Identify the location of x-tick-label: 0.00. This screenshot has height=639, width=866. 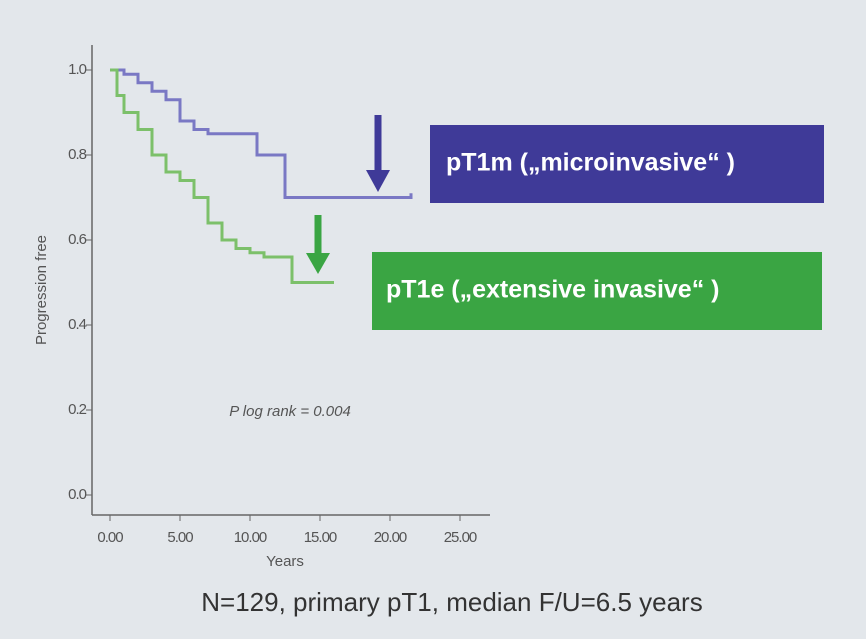
(110, 537).